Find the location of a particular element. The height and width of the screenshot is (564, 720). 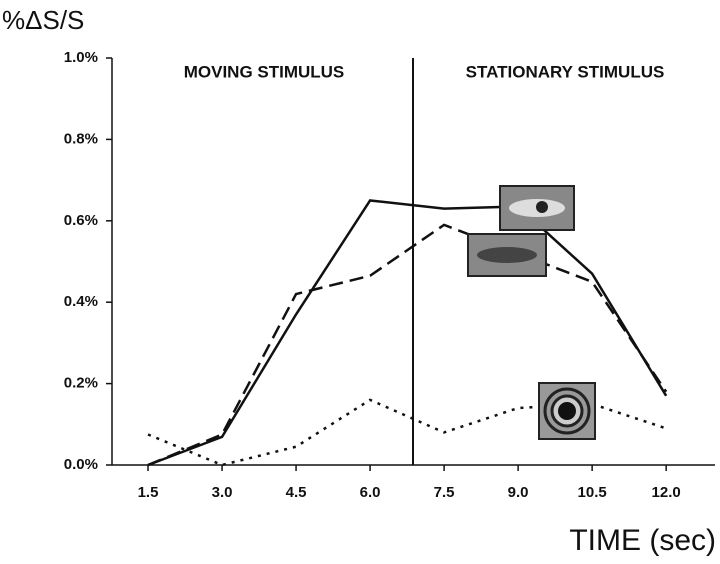

y-tick-label: 0.0% is located at coordinates (81, 464).